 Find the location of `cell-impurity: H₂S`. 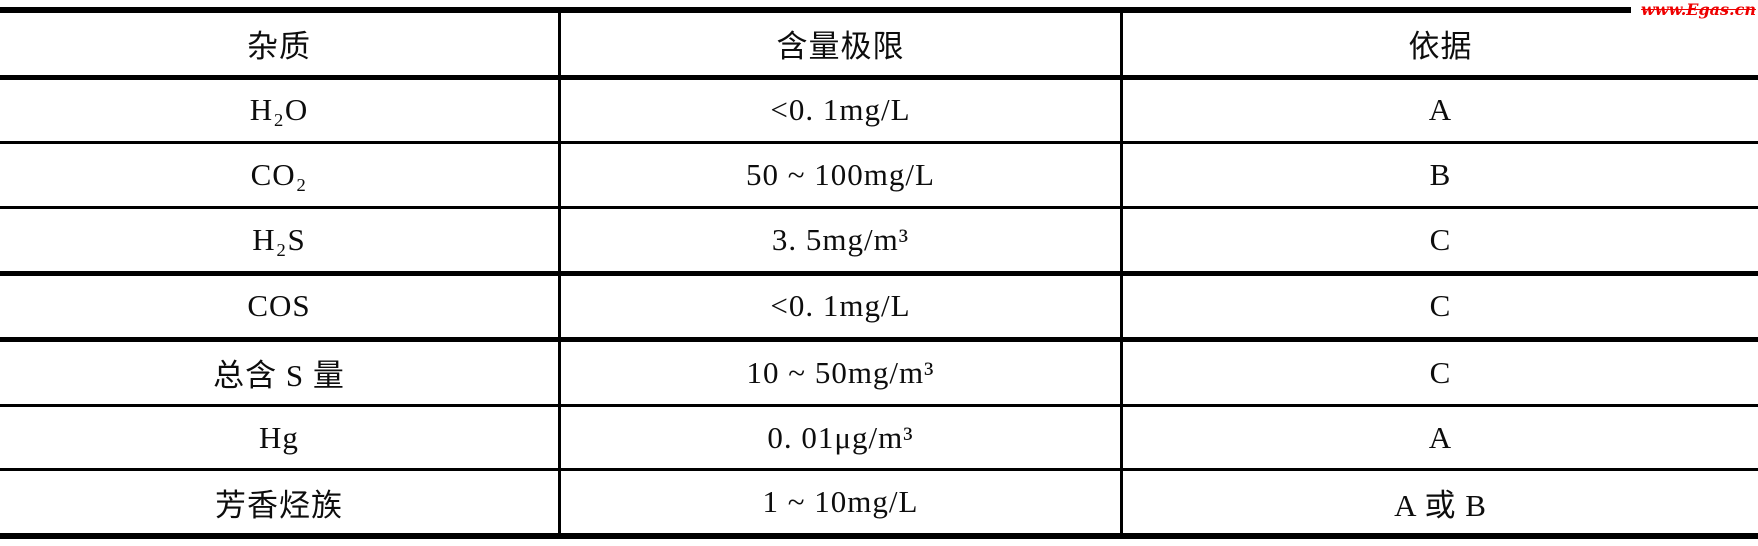

cell-impurity: H₂S is located at coordinates (280, 239).